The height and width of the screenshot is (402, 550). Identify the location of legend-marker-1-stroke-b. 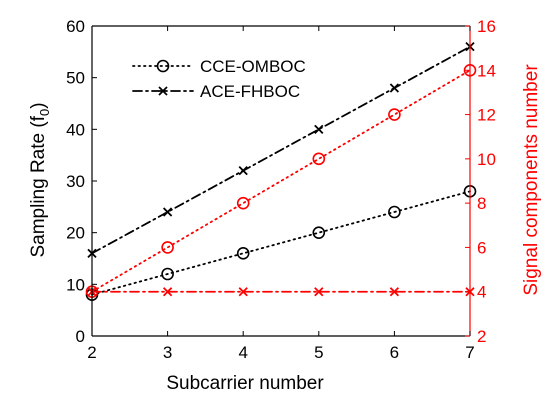
(163, 91).